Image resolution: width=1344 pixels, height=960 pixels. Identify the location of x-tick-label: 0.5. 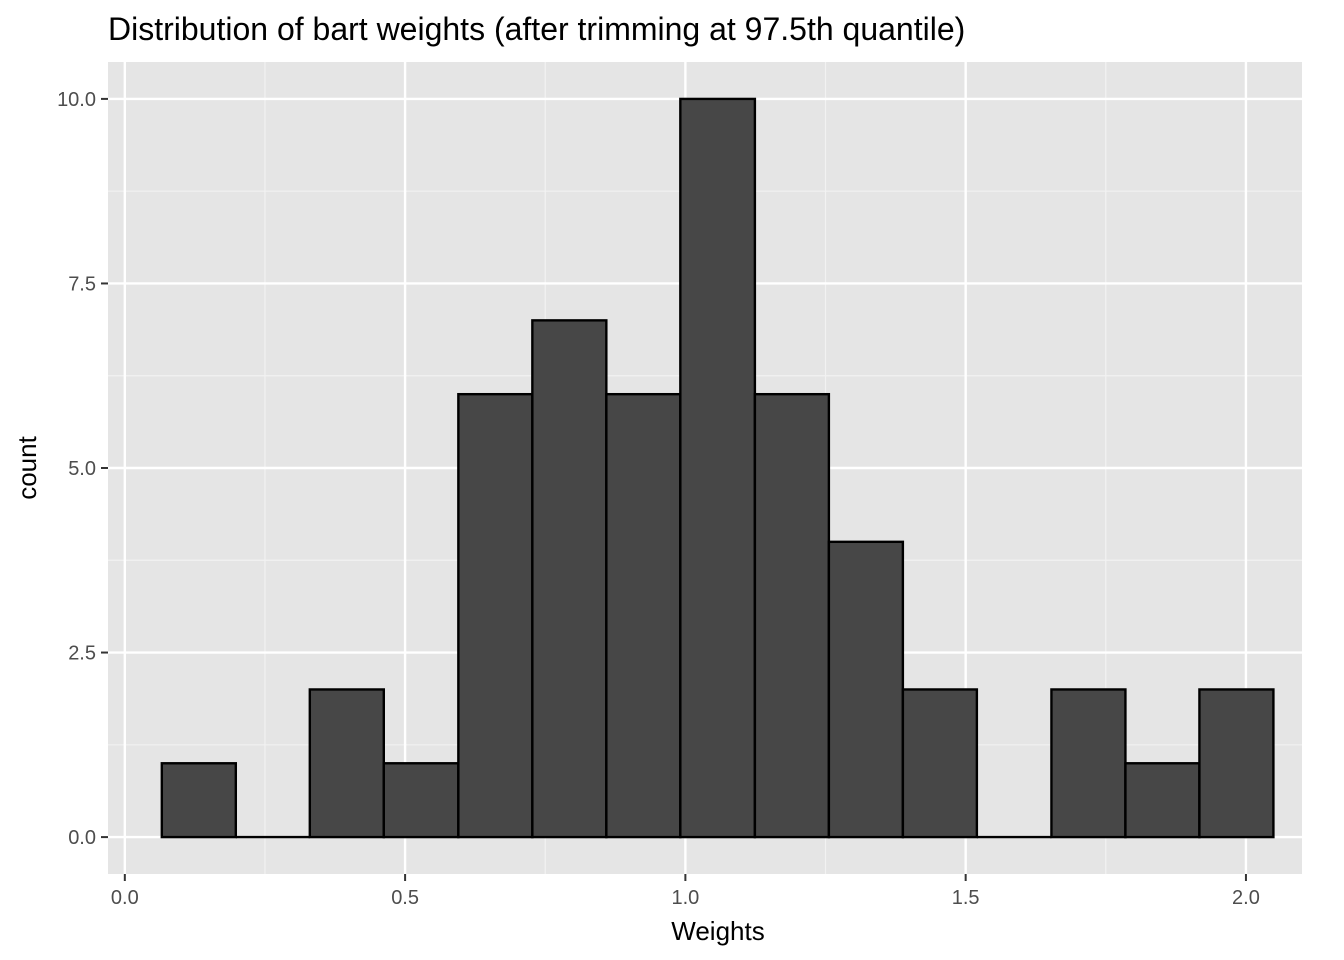
(405, 898).